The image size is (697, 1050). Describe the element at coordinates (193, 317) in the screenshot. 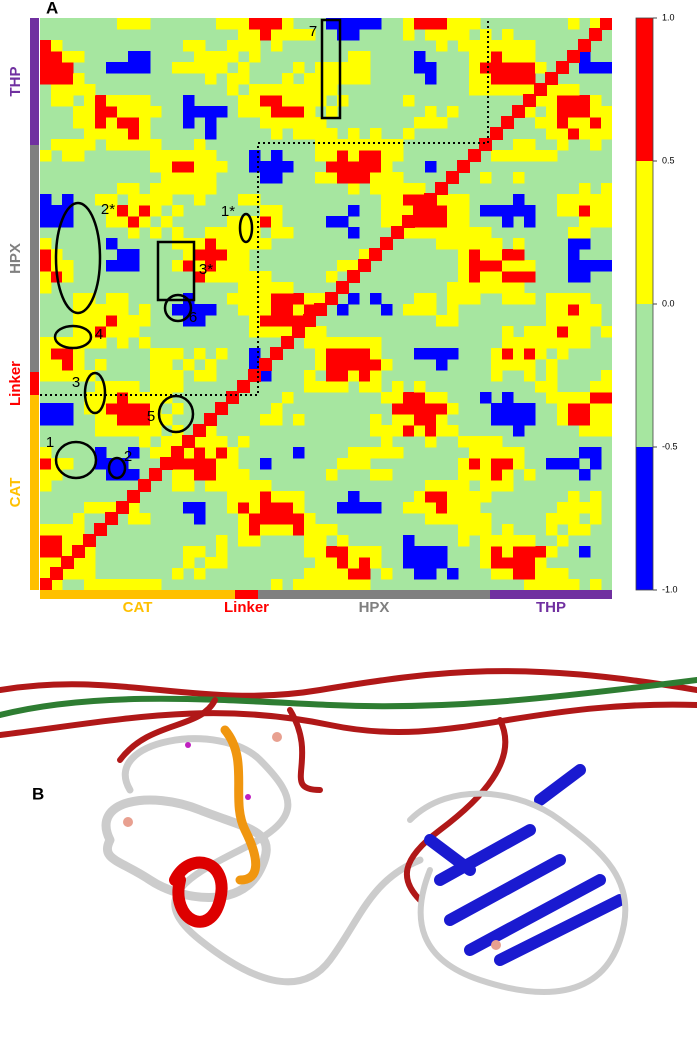

I see `annotation-label: 6` at that location.